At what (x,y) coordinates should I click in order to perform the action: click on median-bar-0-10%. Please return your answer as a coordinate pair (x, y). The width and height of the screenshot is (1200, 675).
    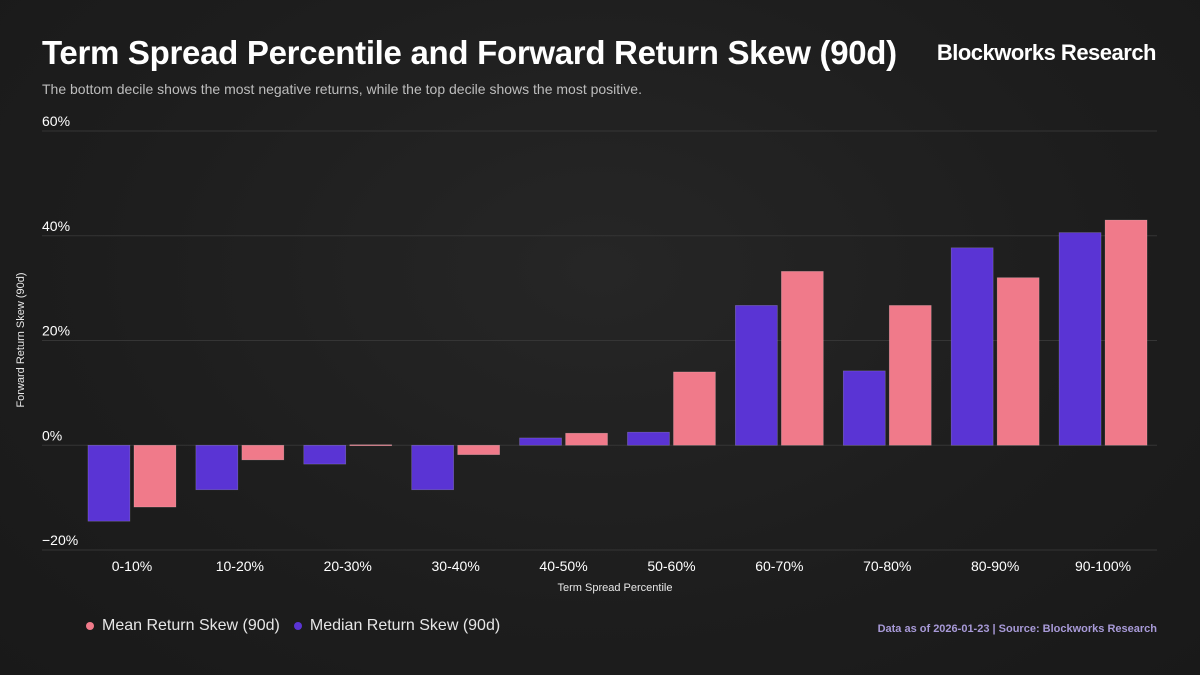
    Looking at the image, I should click on (109, 483).